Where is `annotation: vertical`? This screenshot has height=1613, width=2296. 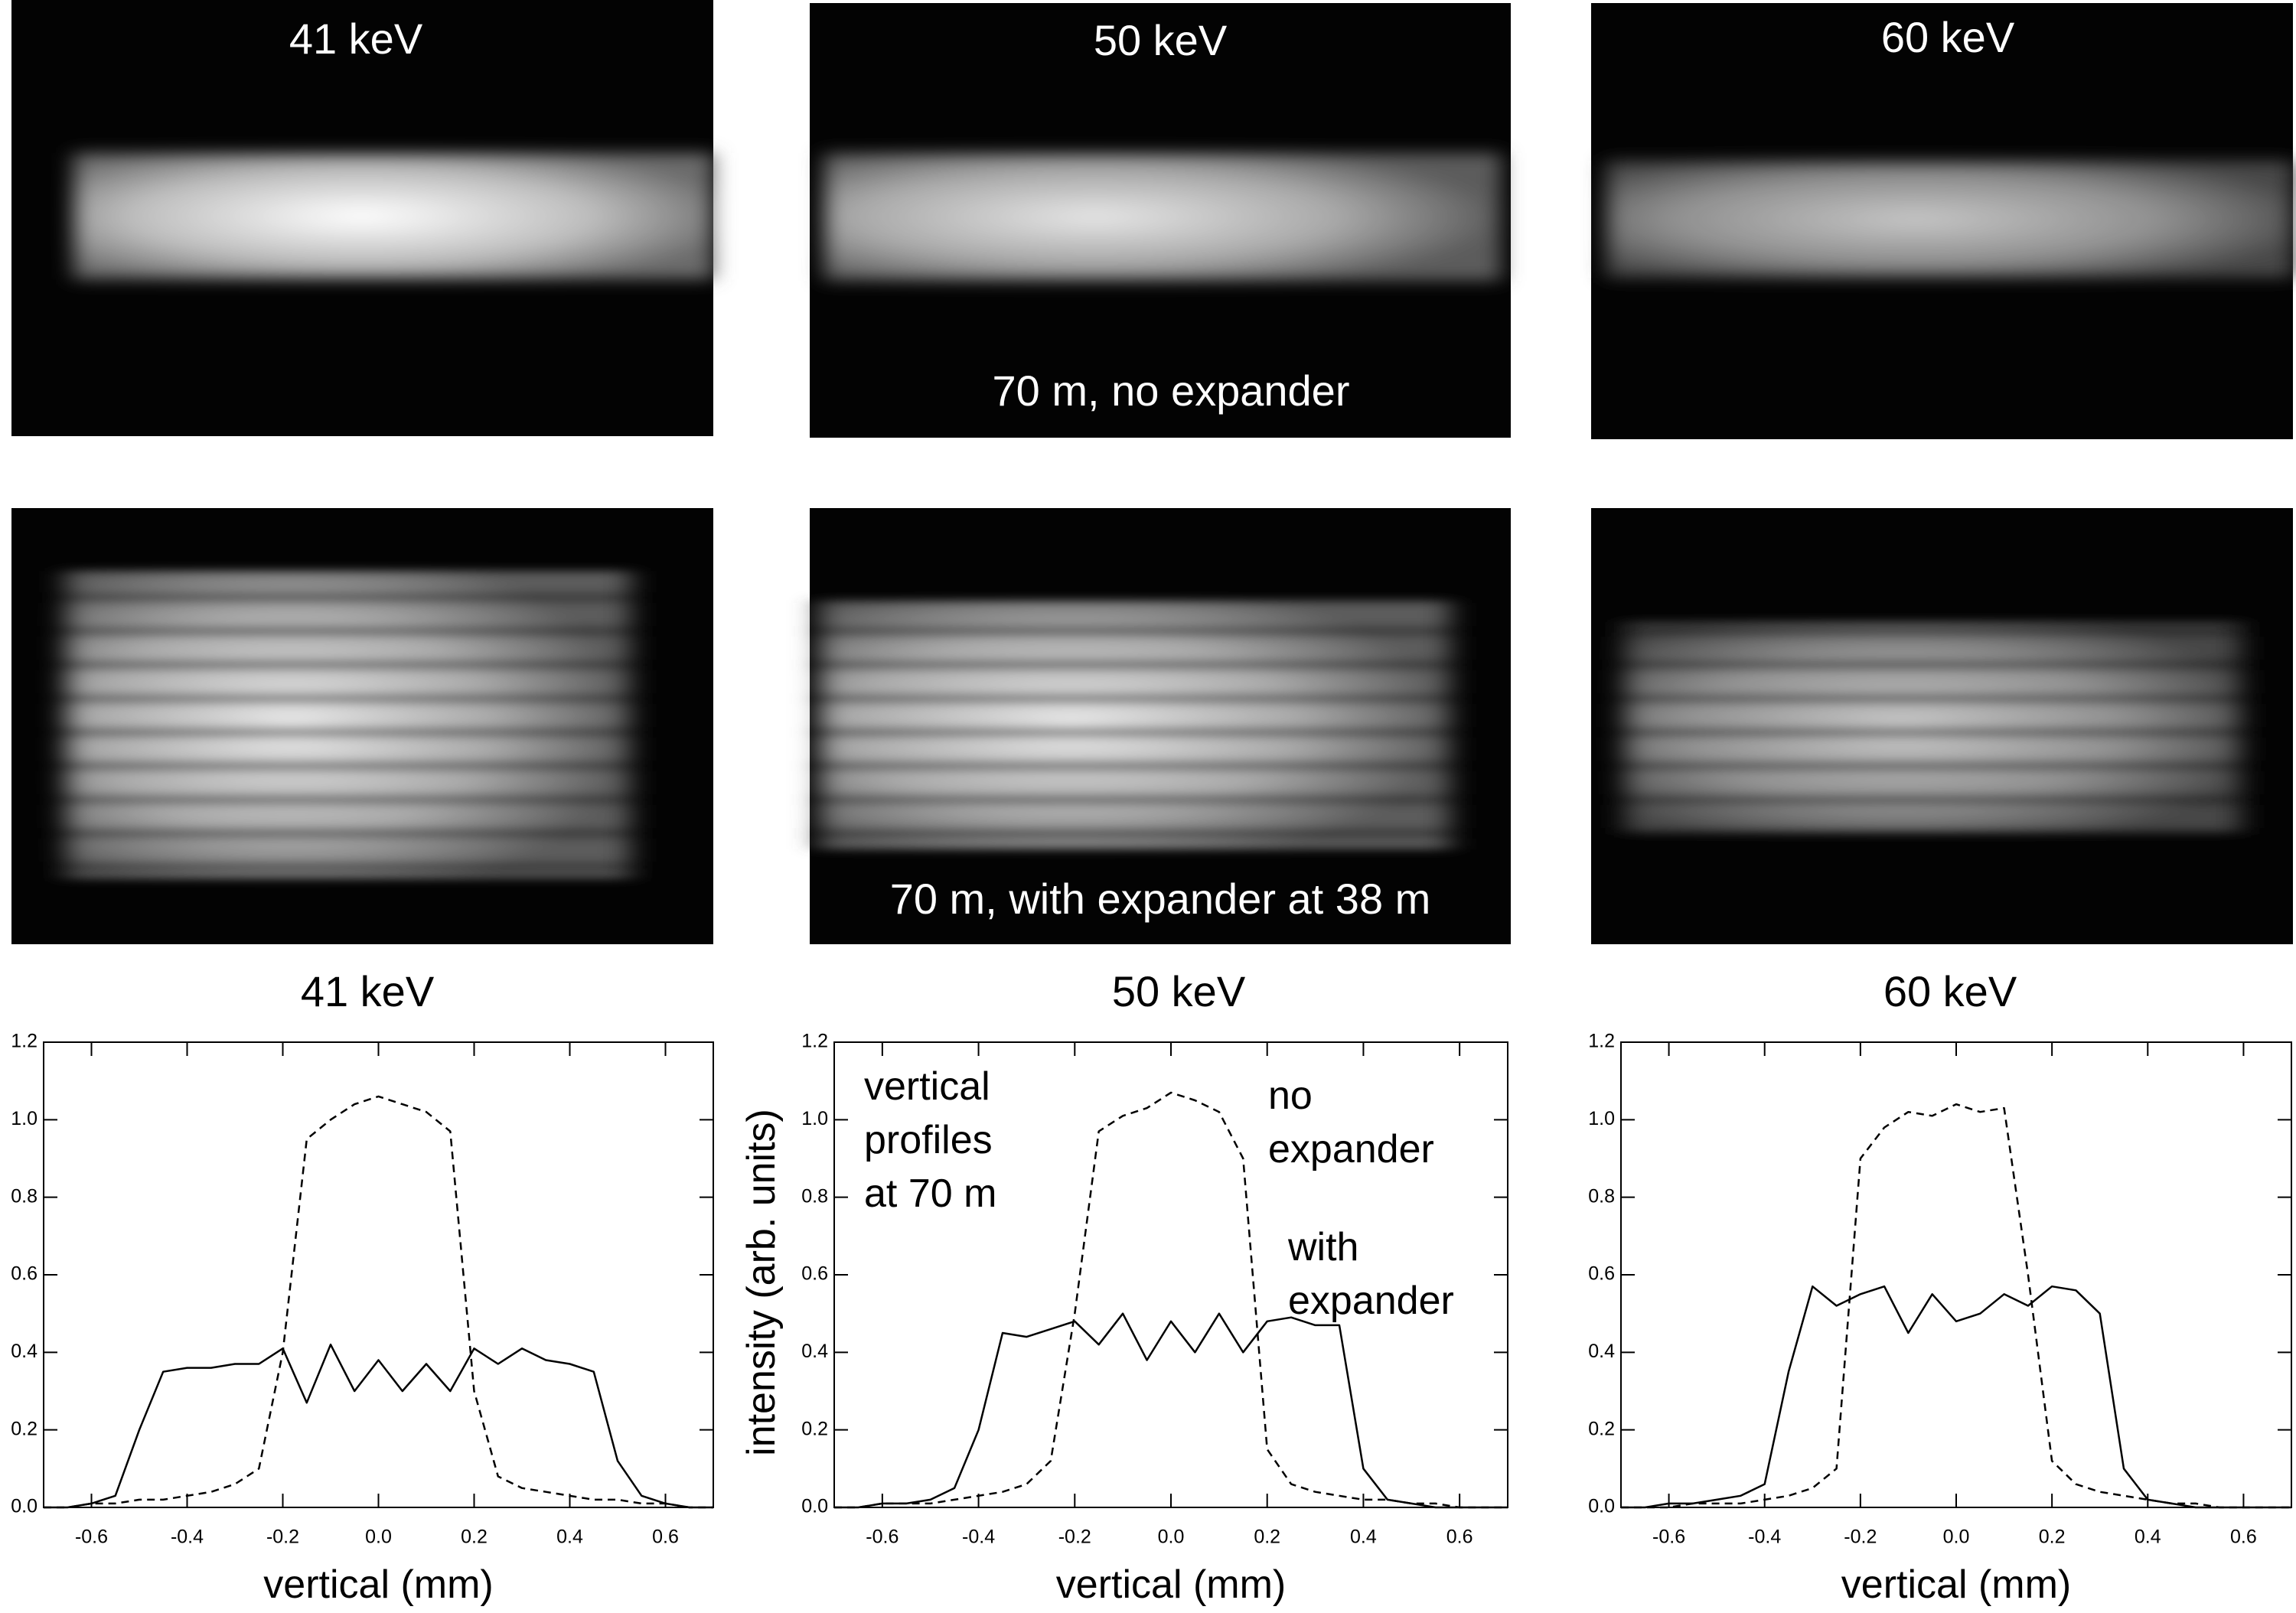 annotation: vertical is located at coordinates (927, 1086).